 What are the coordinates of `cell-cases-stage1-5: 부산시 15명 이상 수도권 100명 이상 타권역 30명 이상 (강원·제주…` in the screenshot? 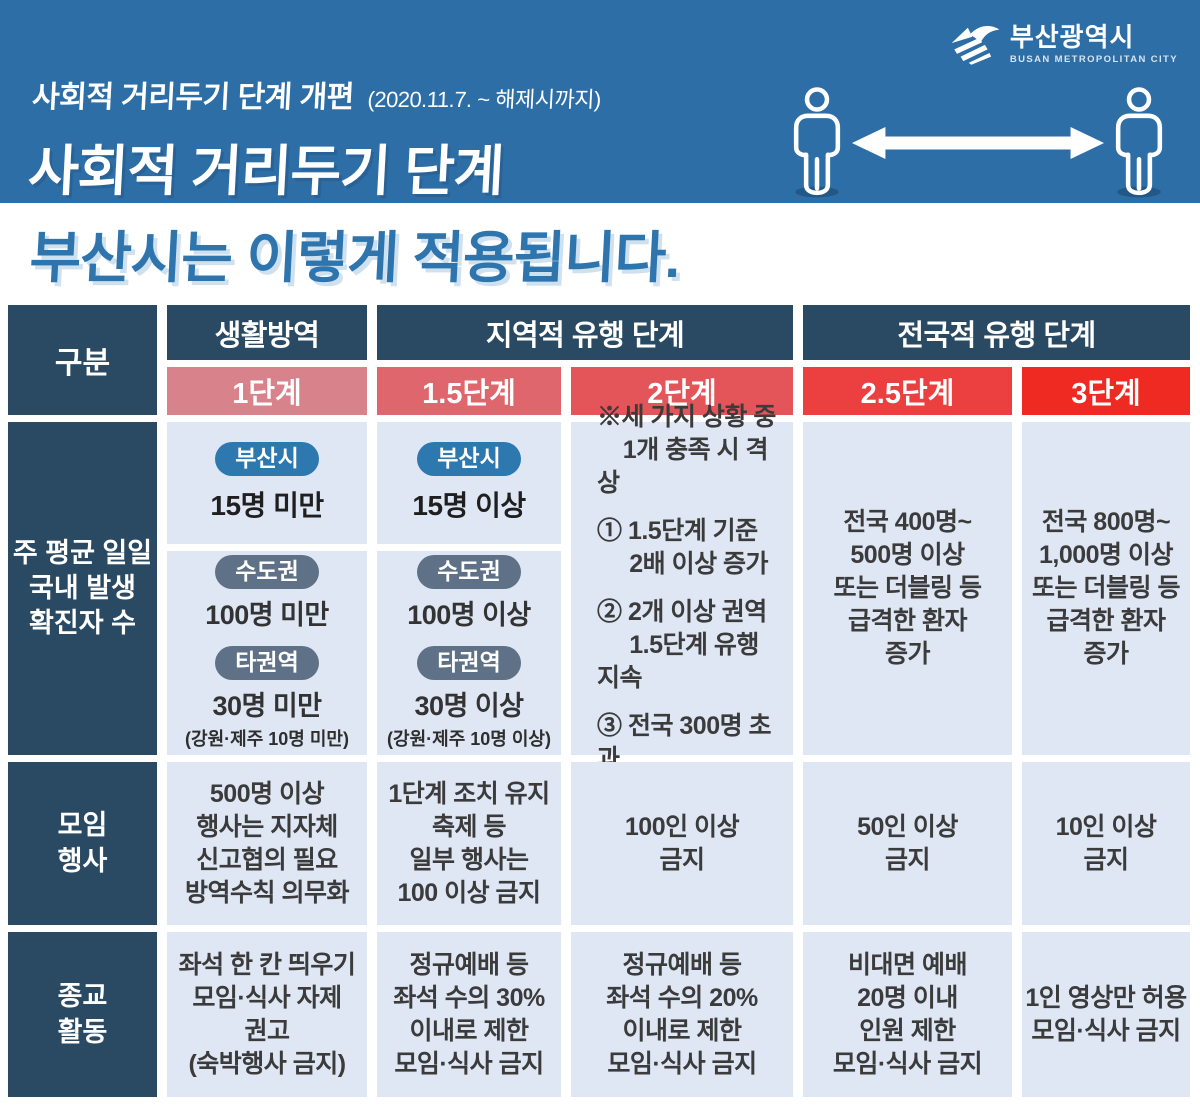 It's located at (469, 588).